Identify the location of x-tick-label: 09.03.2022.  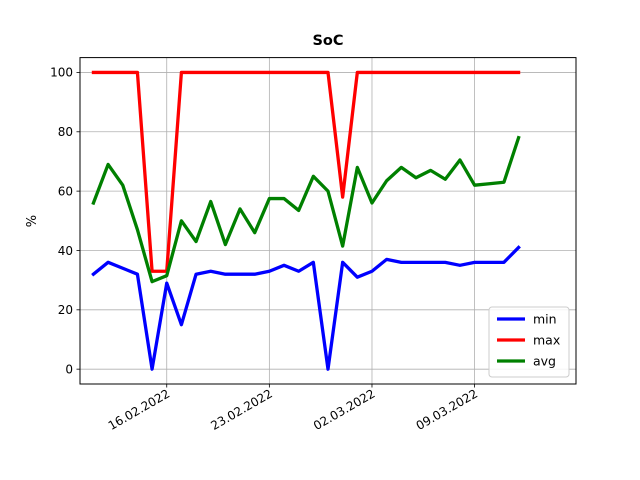
(447, 409).